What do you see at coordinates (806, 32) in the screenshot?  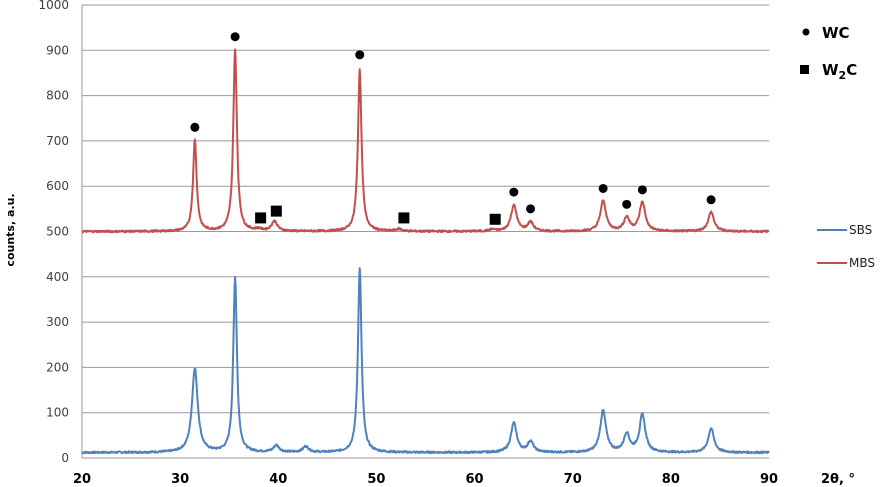 I see `wc-dot-icon` at bounding box center [806, 32].